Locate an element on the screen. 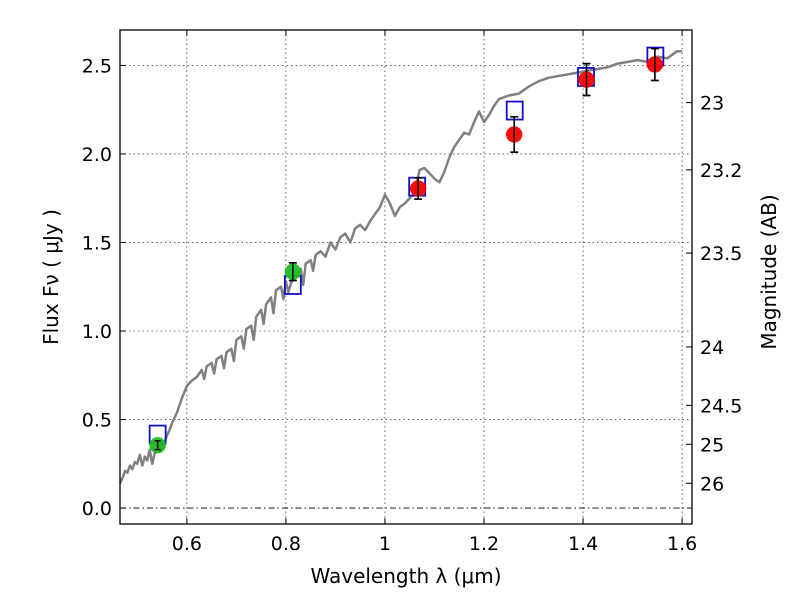  x-tick-label: 1.6 is located at coordinates (682, 544).